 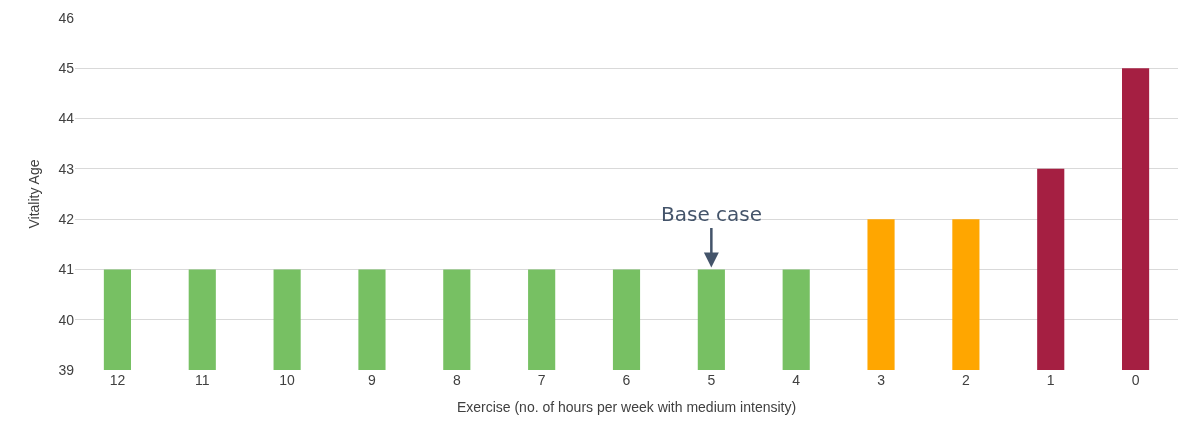 I want to click on y-tick-label: 43, so click(x=66, y=168).